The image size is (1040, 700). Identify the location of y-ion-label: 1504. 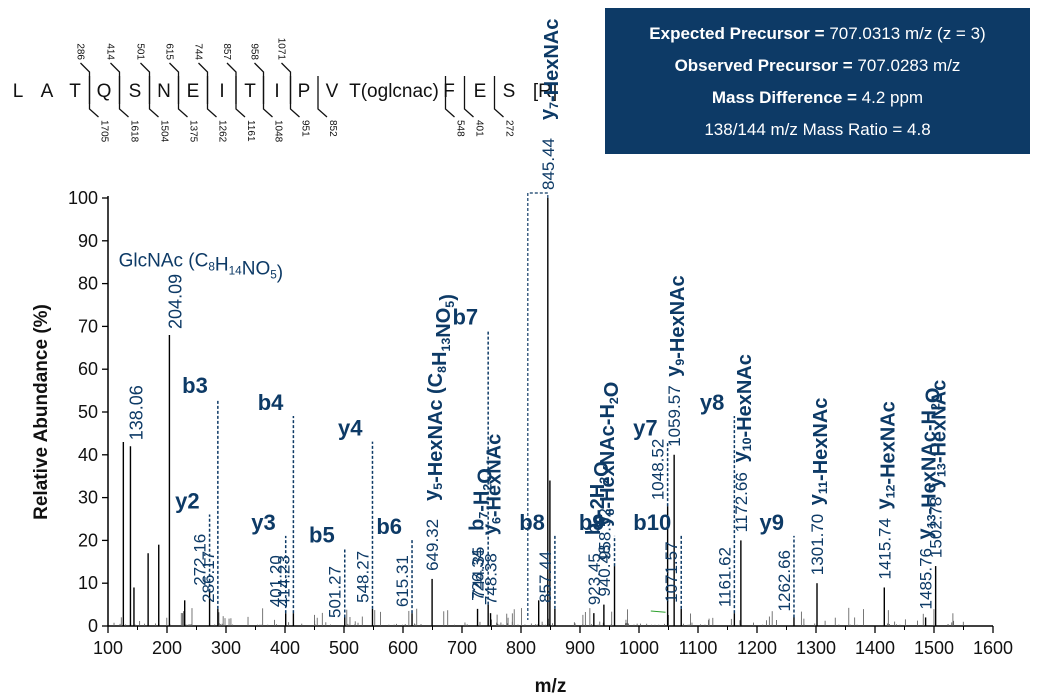
(164, 131).